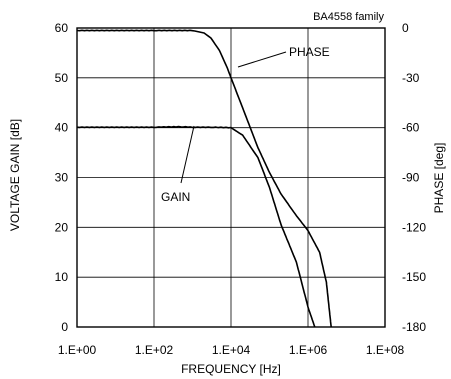 The height and width of the screenshot is (379, 451). I want to click on gain-series-label: GAIN, so click(175, 197).